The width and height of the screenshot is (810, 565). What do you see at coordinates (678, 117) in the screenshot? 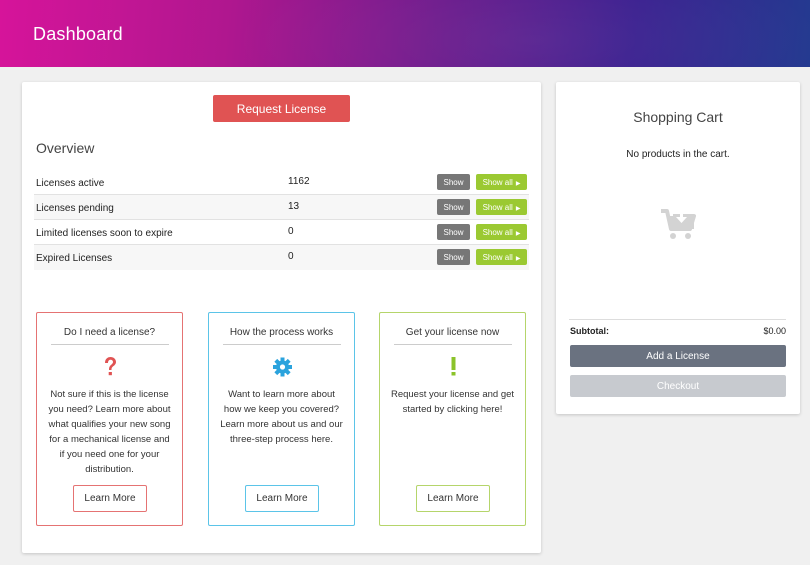
I see `cart-title: Shopping Cart` at bounding box center [678, 117].